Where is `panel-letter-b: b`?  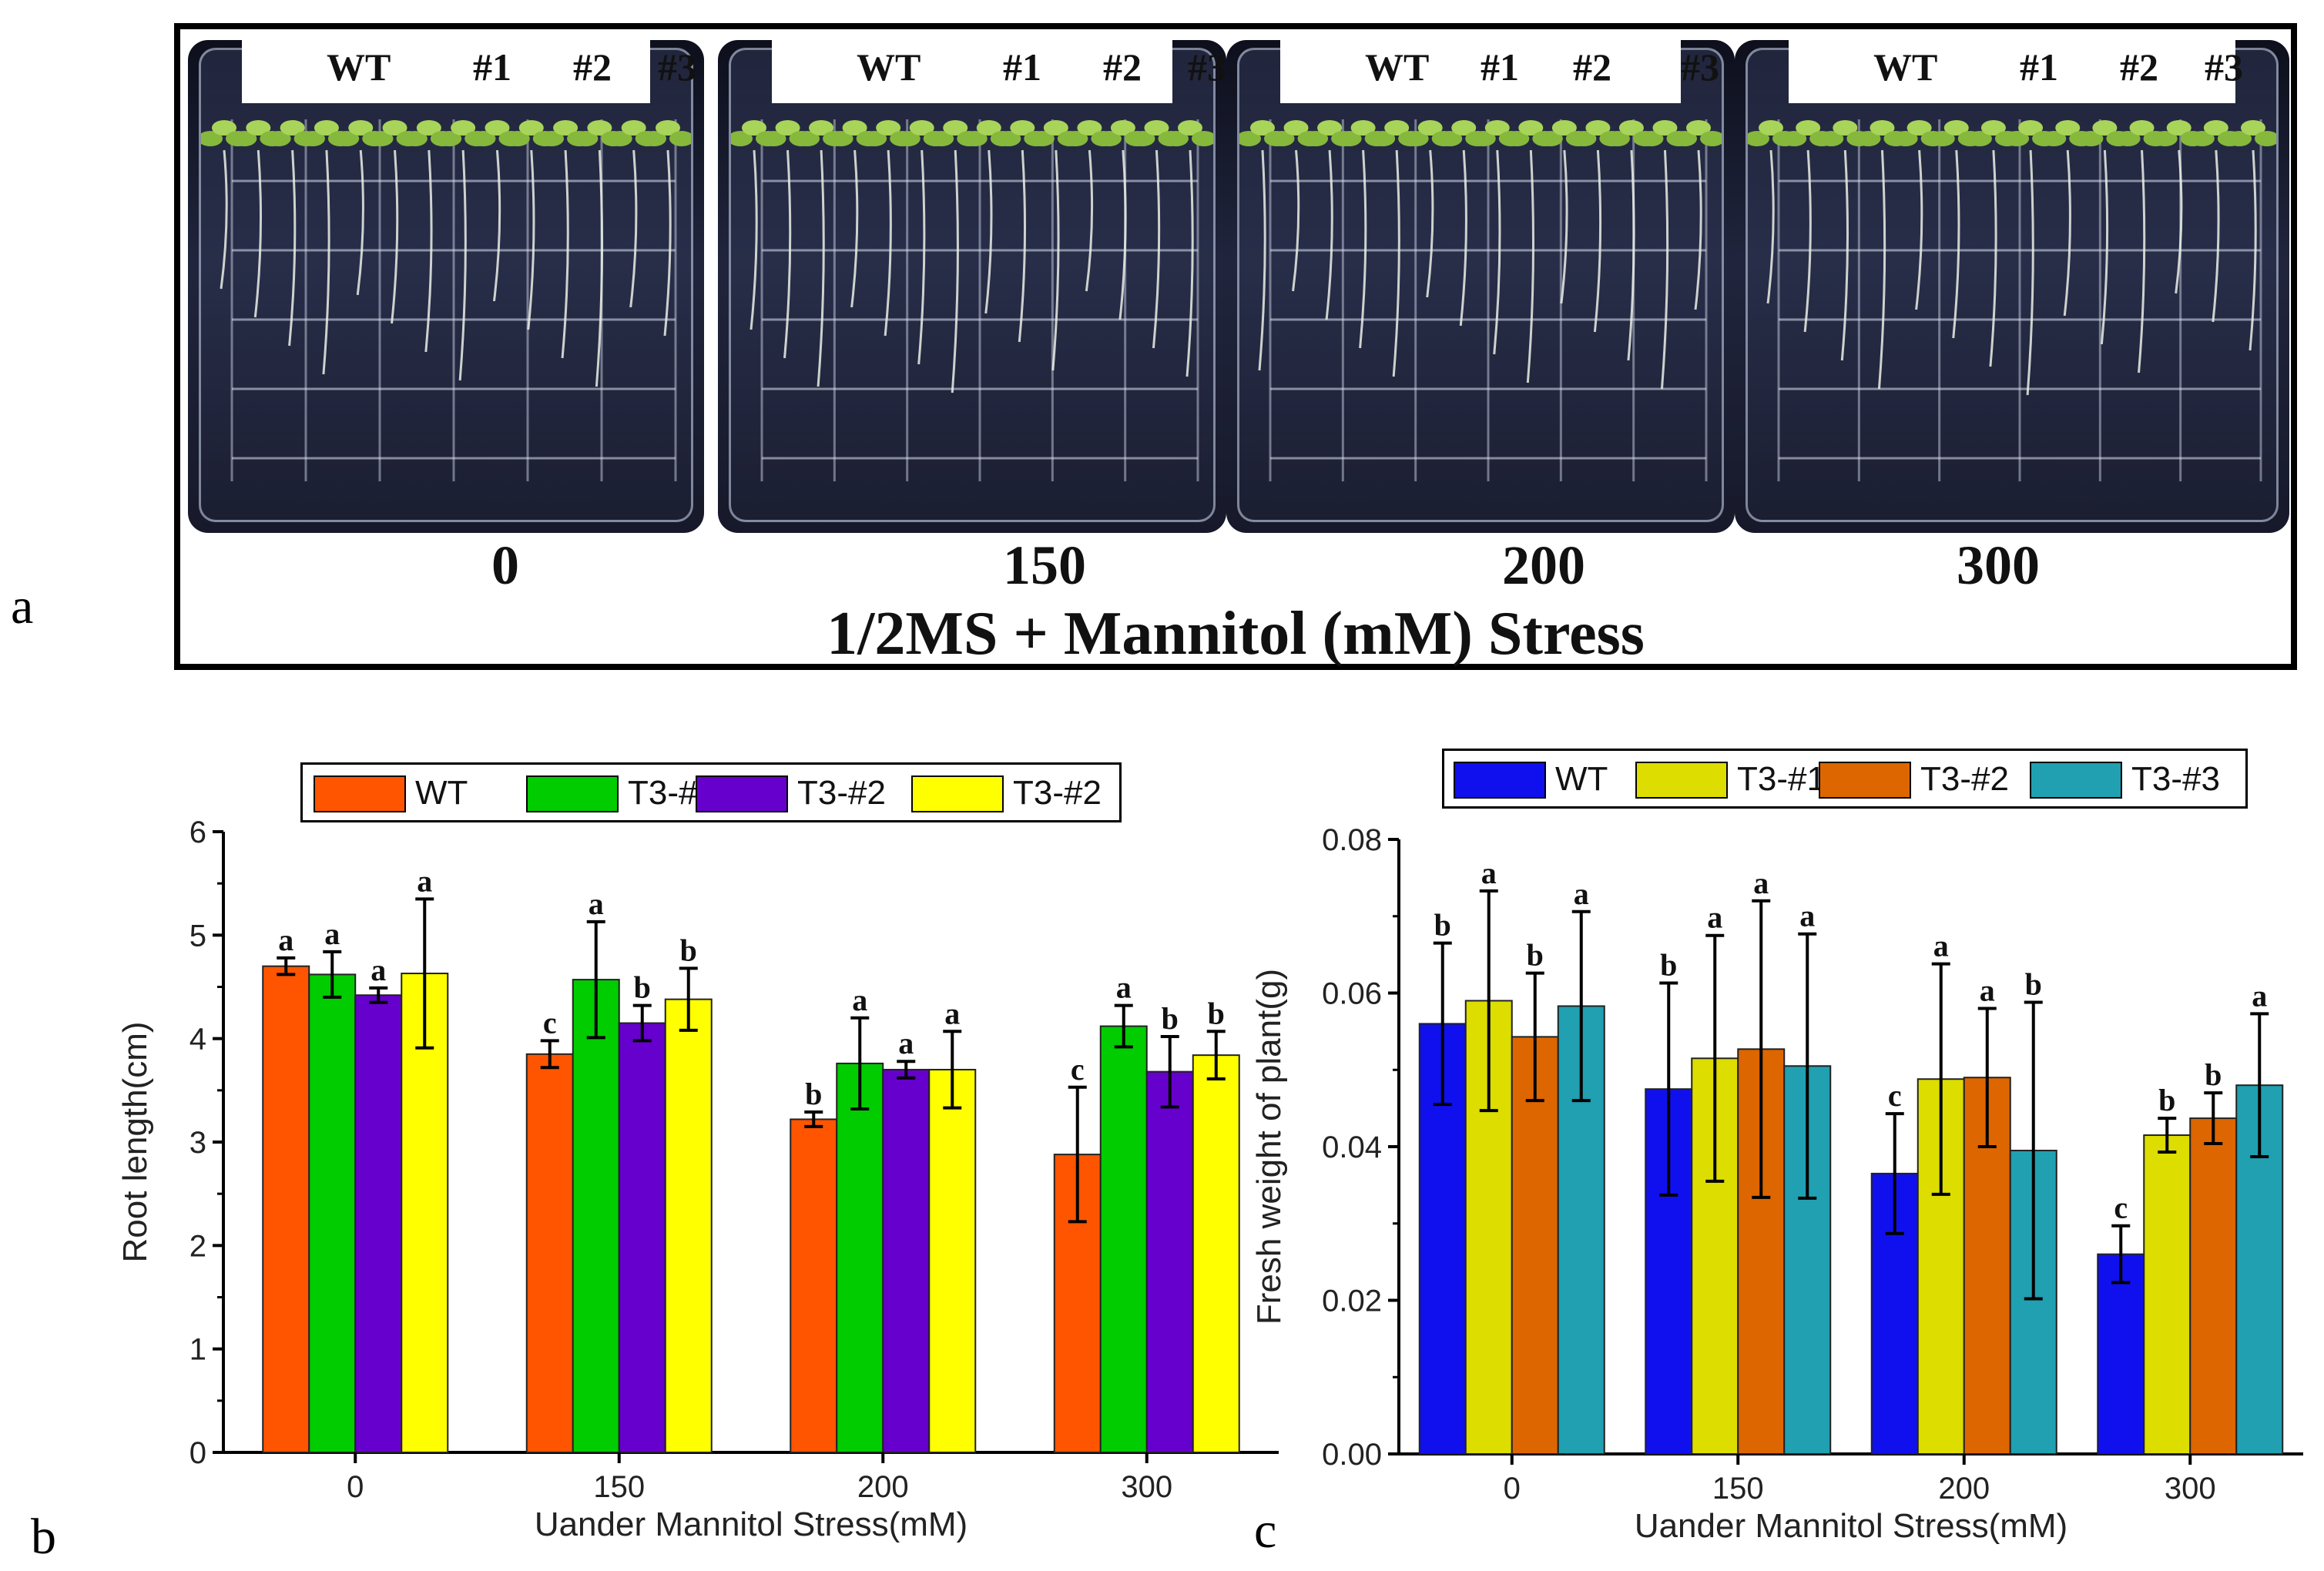
panel-letter-b: b is located at coordinates (43, 1537).